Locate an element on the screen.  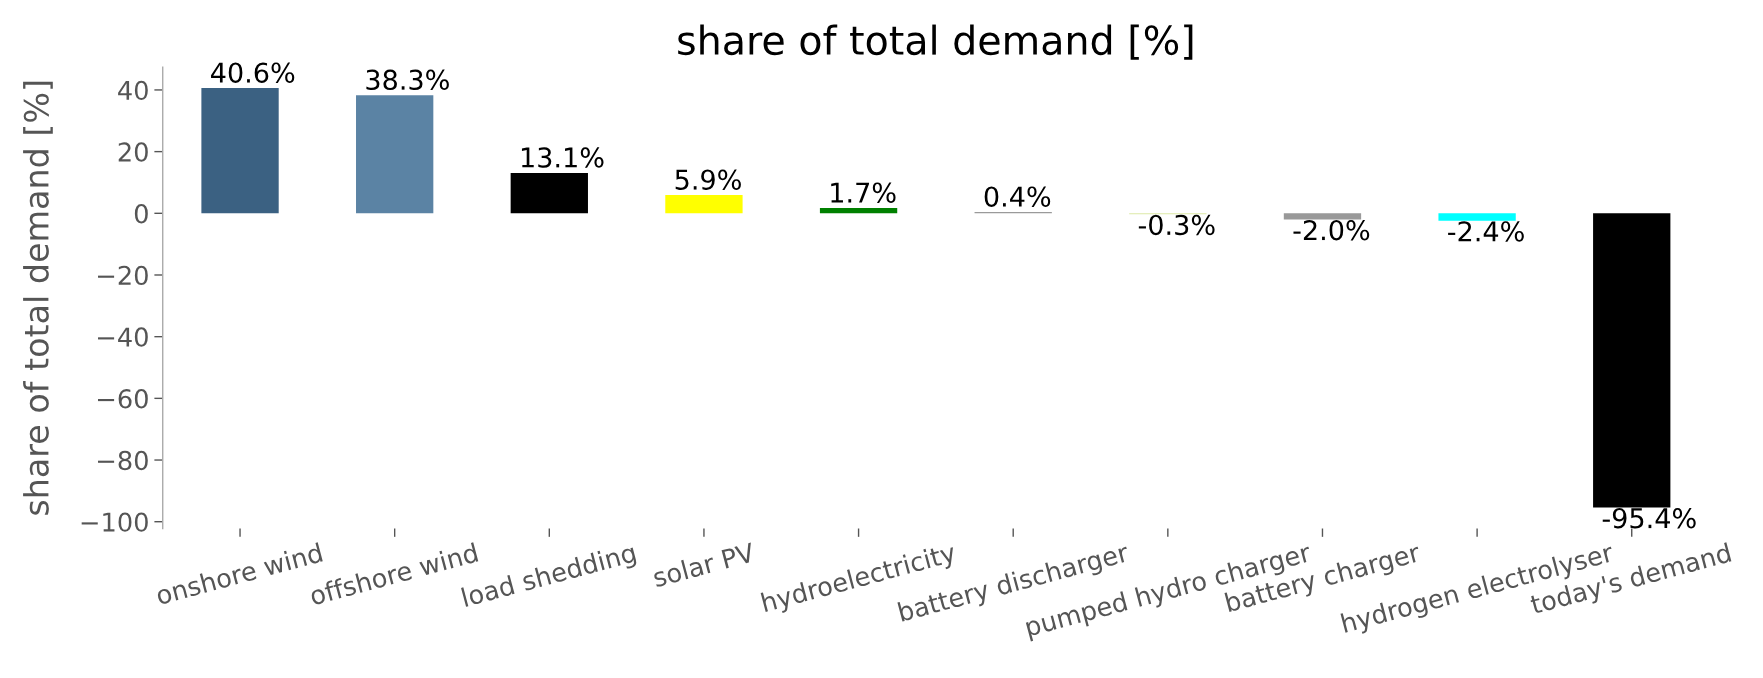
data-label: 5.9% is located at coordinates (708, 179).